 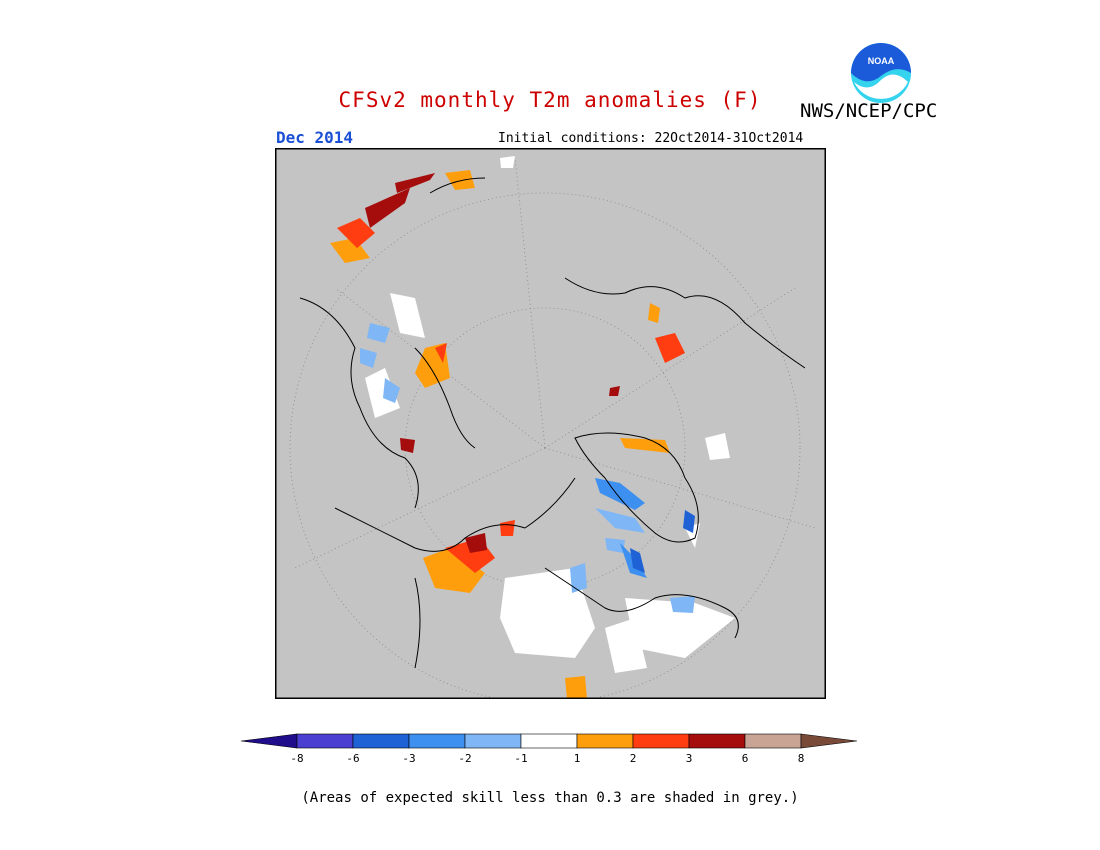 What do you see at coordinates (881, 61) in the screenshot?
I see `noaa-logo-text: NOAA` at bounding box center [881, 61].